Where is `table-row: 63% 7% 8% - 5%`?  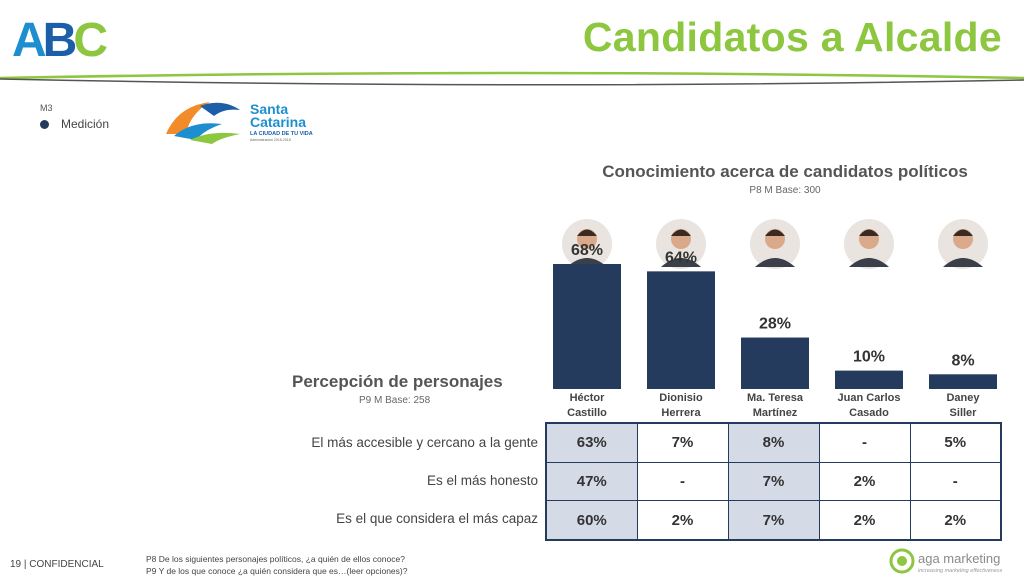
table-row: 63% 7% 8% - 5% is located at coordinates (773, 442).